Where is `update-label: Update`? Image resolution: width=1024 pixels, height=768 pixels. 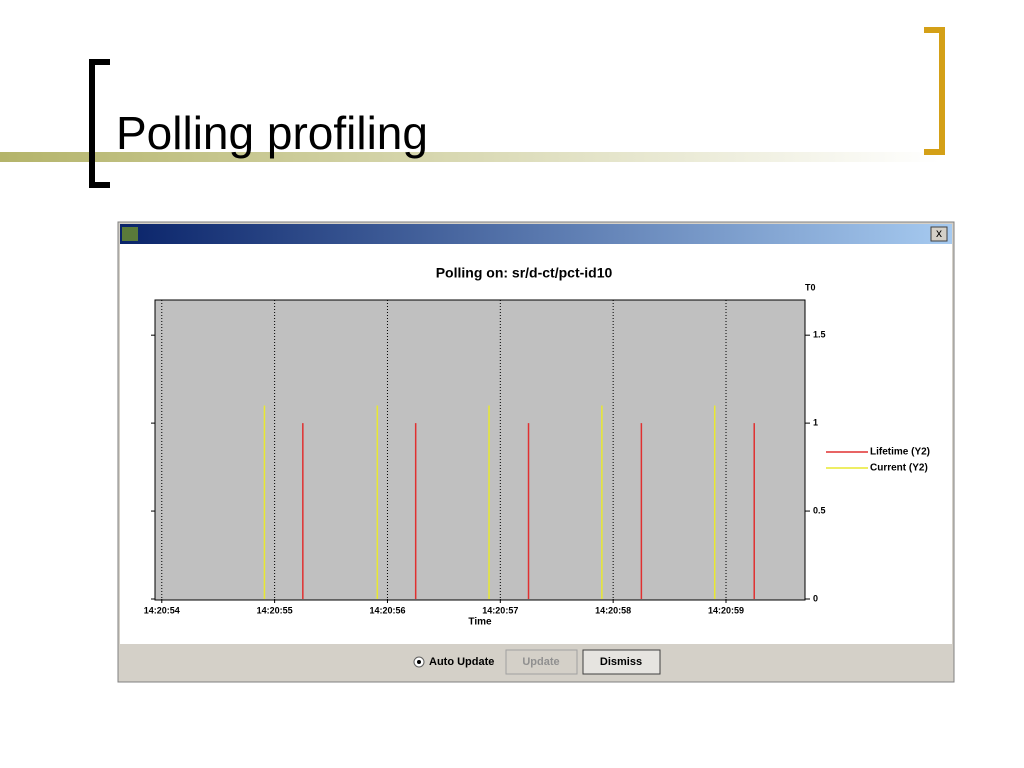
update-label: Update is located at coordinates (540, 662).